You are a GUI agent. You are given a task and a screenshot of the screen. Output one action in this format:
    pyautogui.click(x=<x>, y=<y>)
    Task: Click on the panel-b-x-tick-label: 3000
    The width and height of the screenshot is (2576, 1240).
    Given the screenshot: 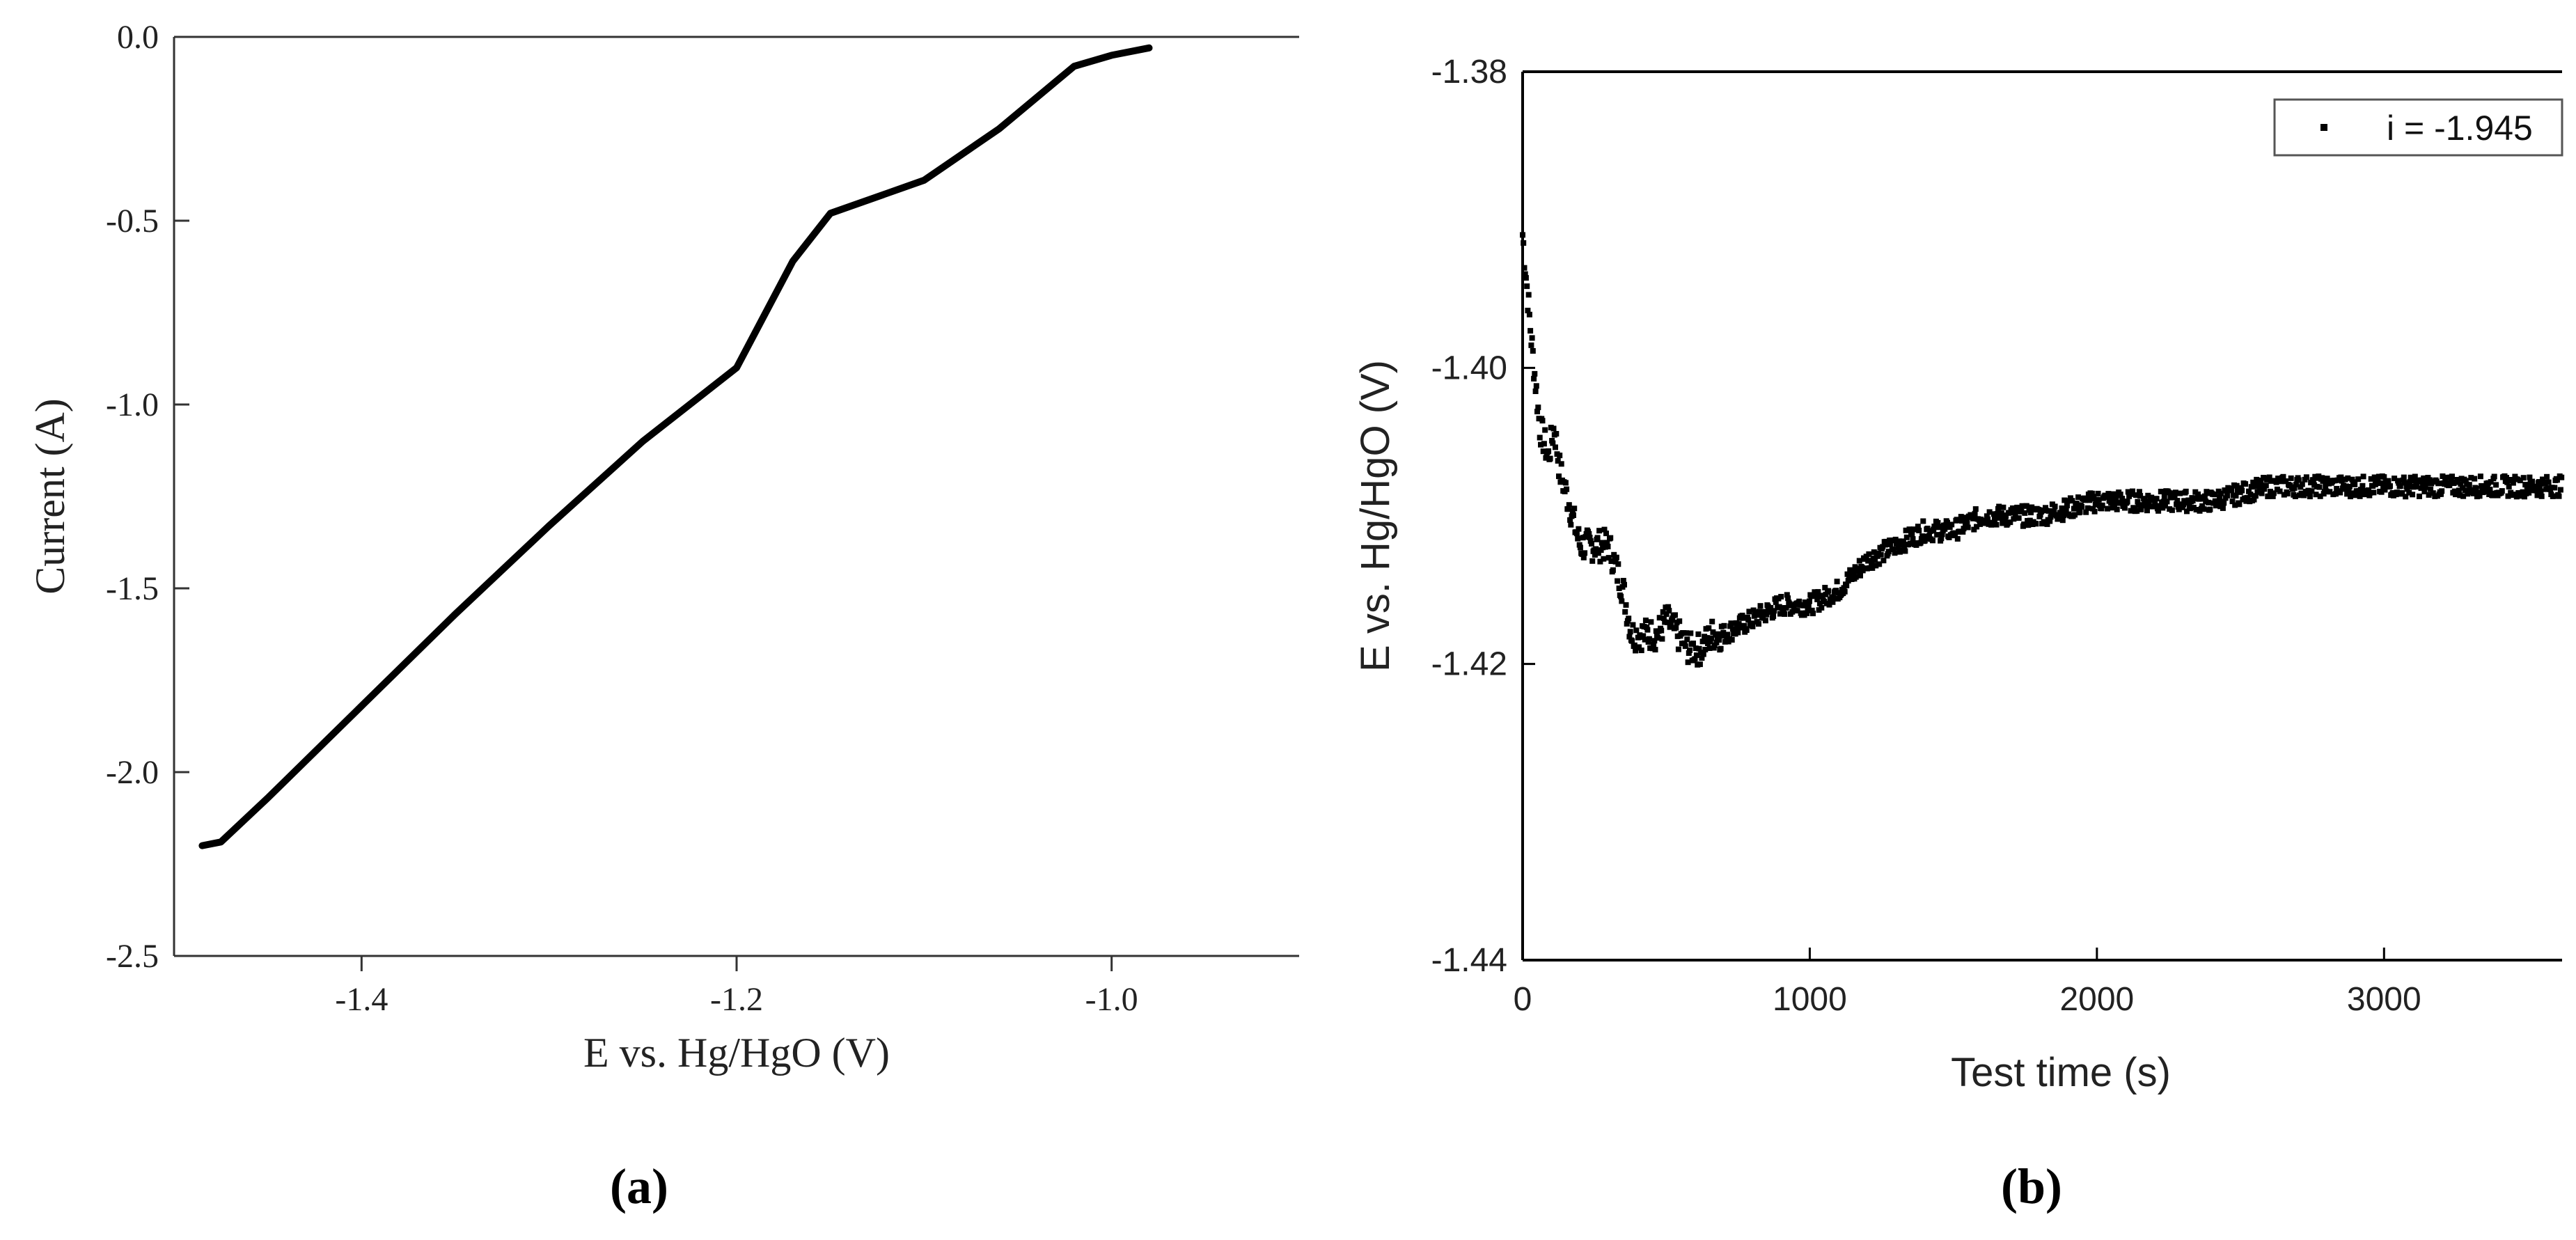 What is the action you would take?
    pyautogui.click(x=2384, y=999)
    